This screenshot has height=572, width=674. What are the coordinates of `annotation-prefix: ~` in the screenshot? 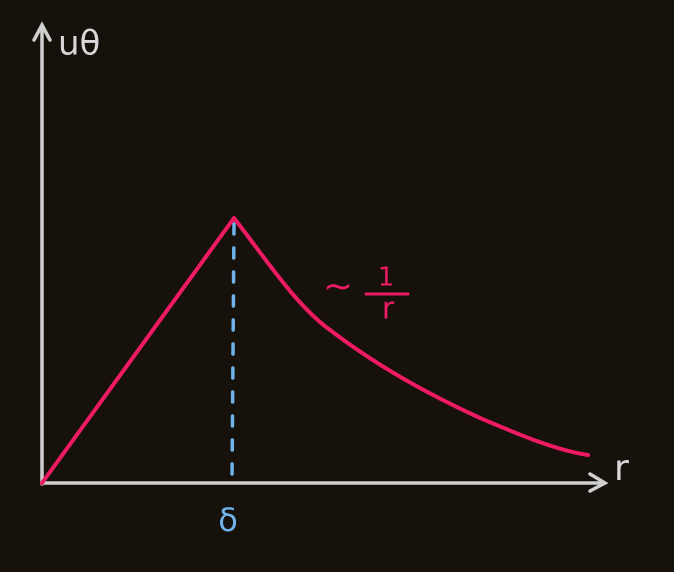 It's located at (338, 286).